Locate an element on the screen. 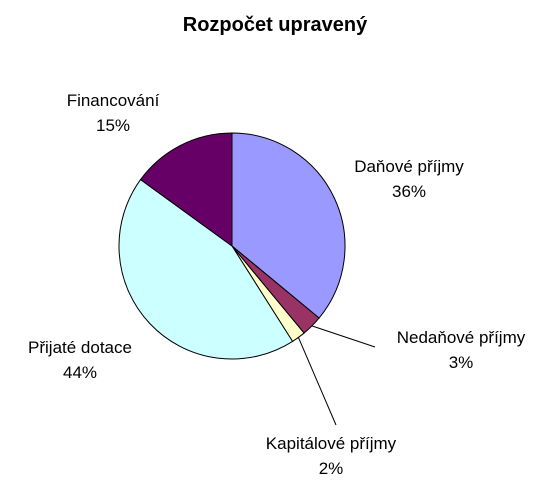  pie-slice-prijate-dotace is located at coordinates (206, 269).